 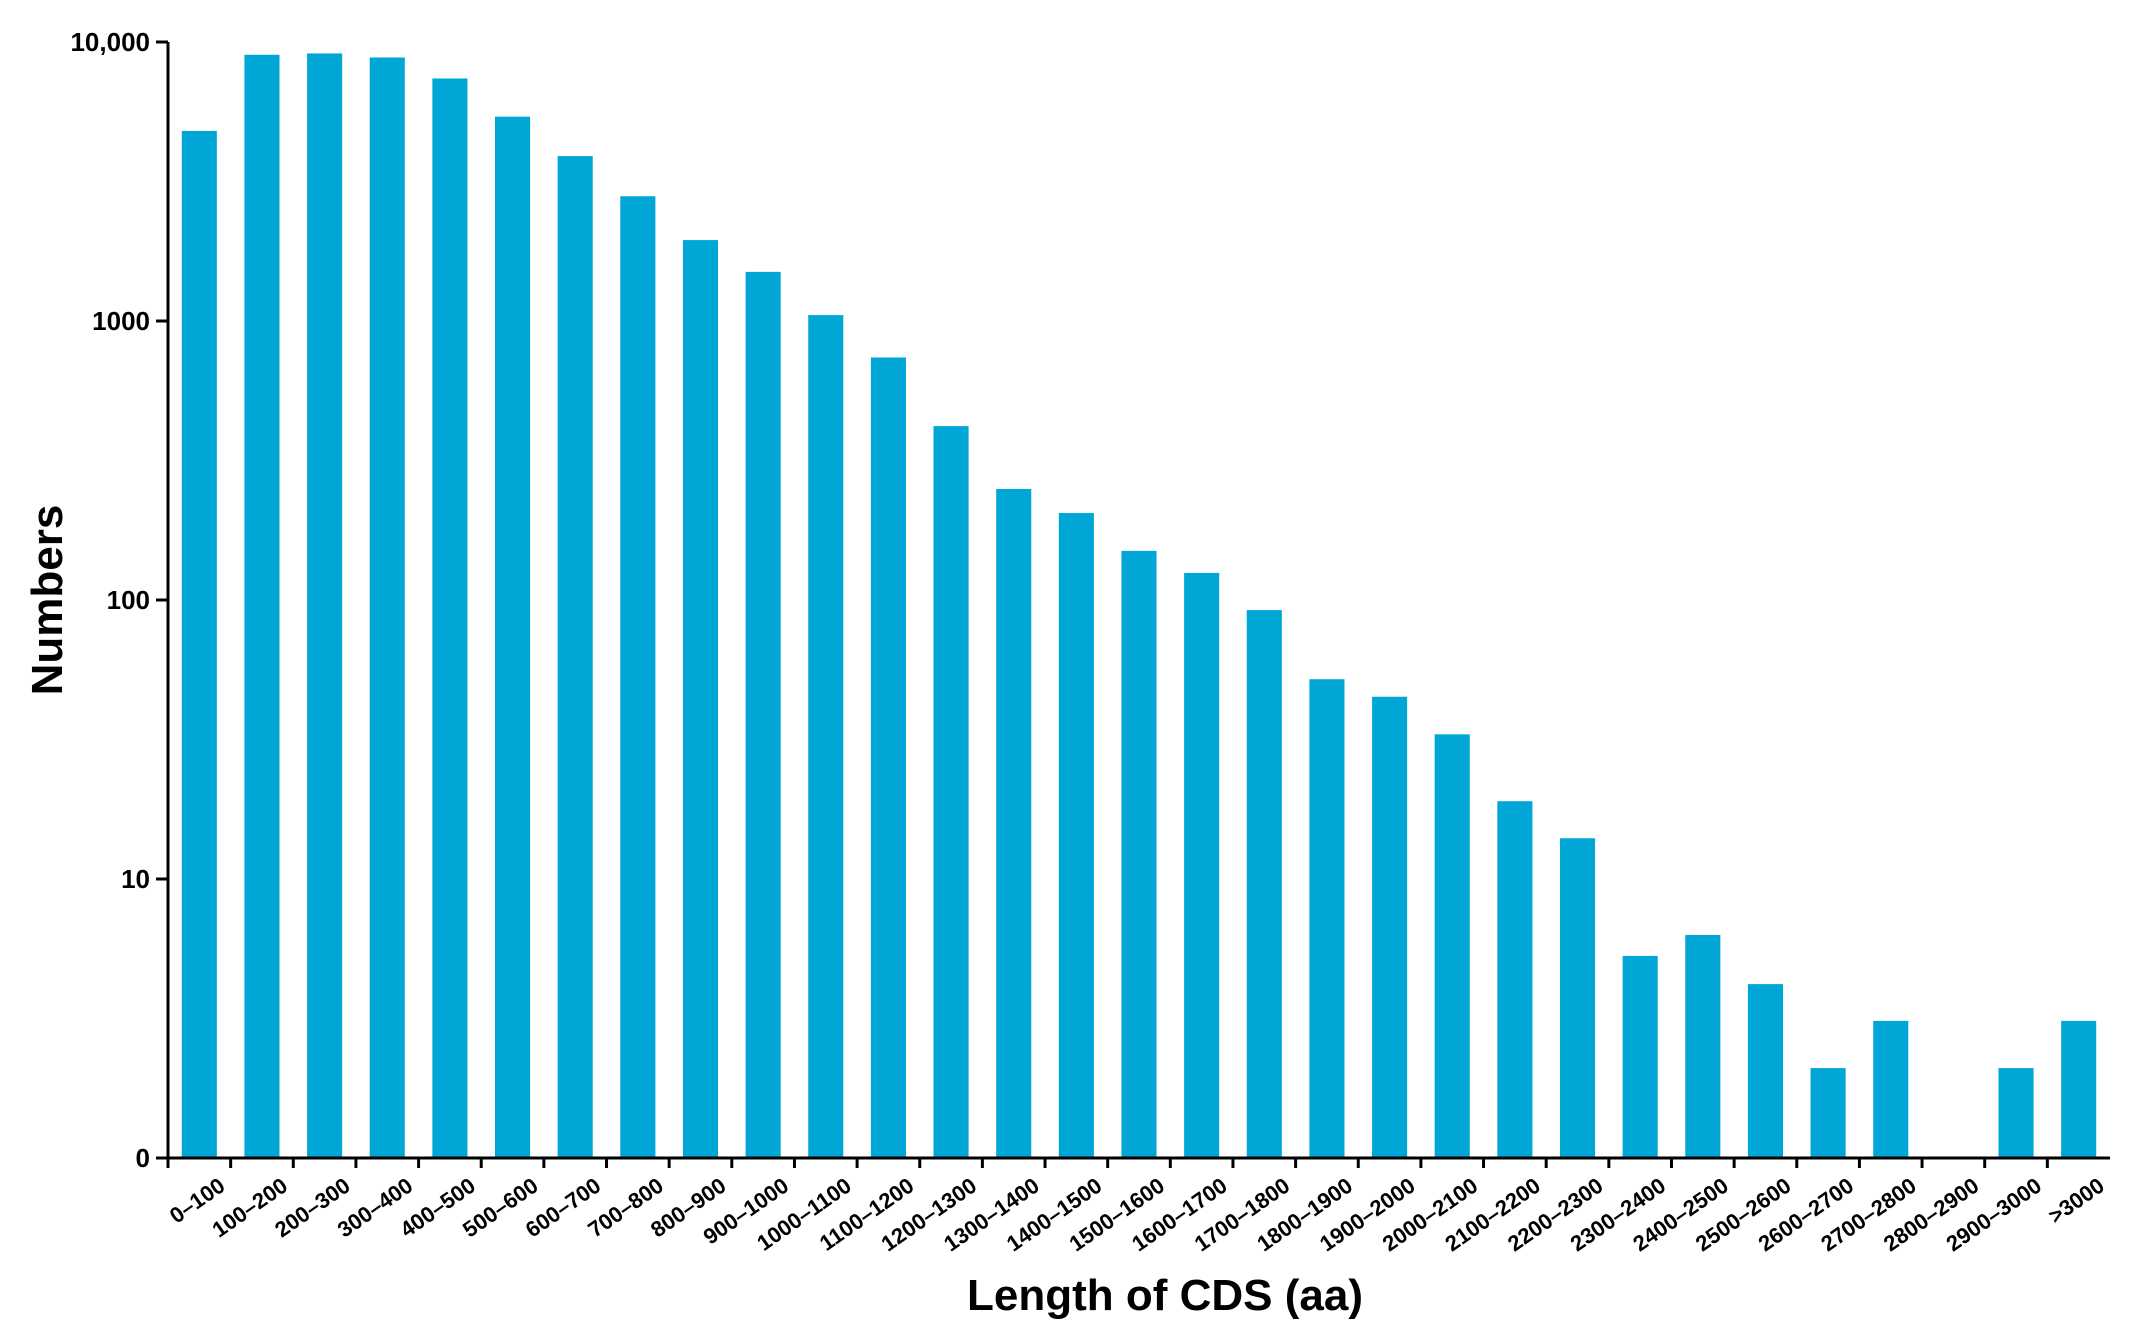 What do you see at coordinates (110, 42) in the screenshot?
I see `y-tick-label: 10,000` at bounding box center [110, 42].